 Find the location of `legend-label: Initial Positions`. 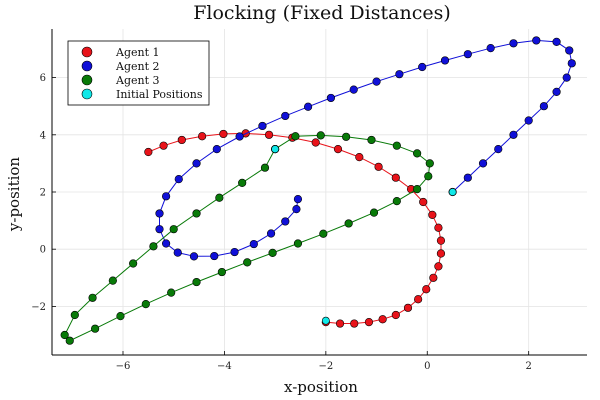

legend-label: Initial Positions is located at coordinates (159, 94).